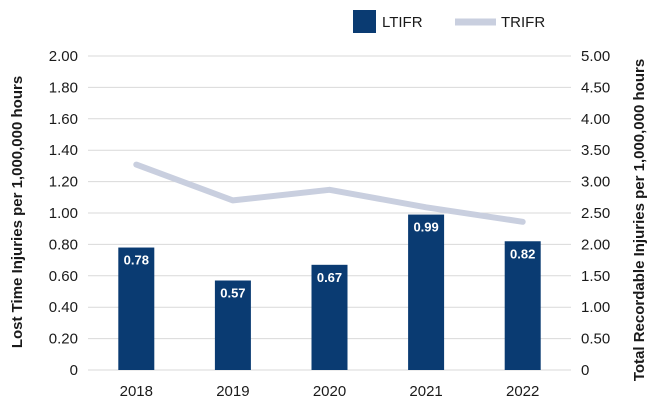 This screenshot has height=414, width=648. Describe the element at coordinates (63, 244) in the screenshot. I see `left-tick-label: 0.80` at that location.